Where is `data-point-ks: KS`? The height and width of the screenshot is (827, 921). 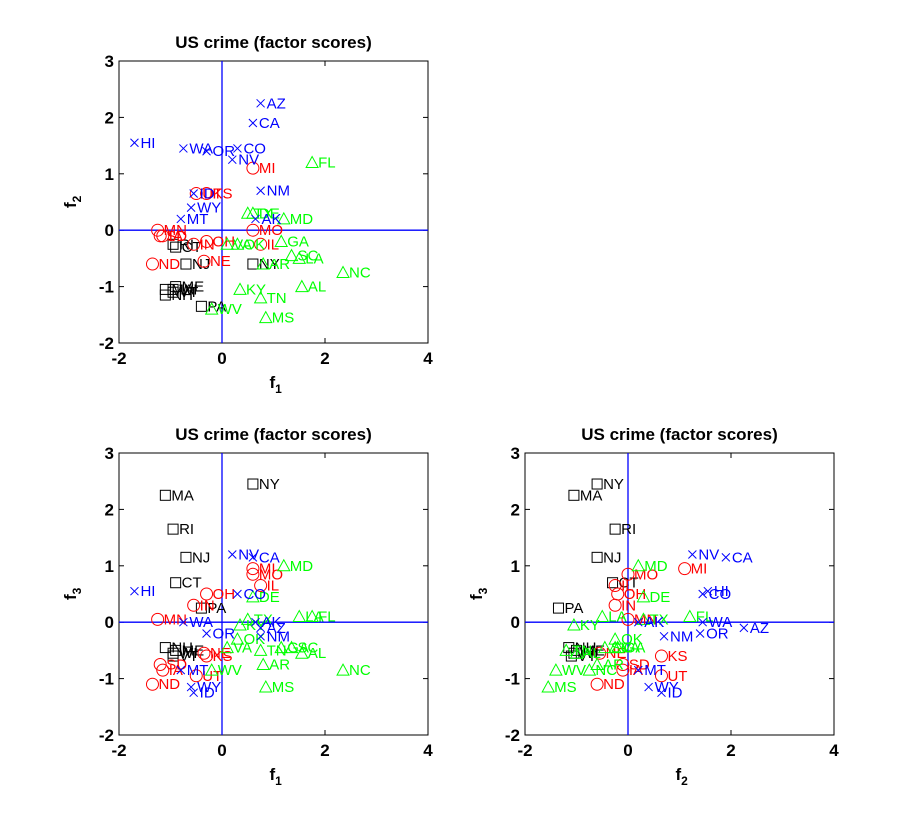 data-point-ks: KS is located at coordinates (216, 194).